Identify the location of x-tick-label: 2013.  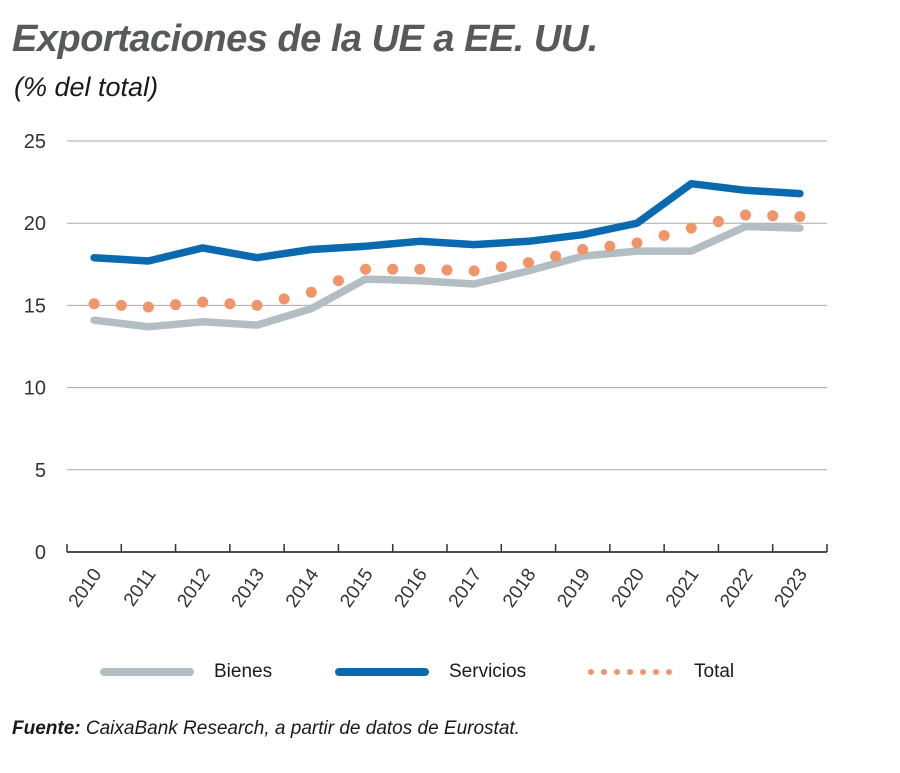
(248, 588).